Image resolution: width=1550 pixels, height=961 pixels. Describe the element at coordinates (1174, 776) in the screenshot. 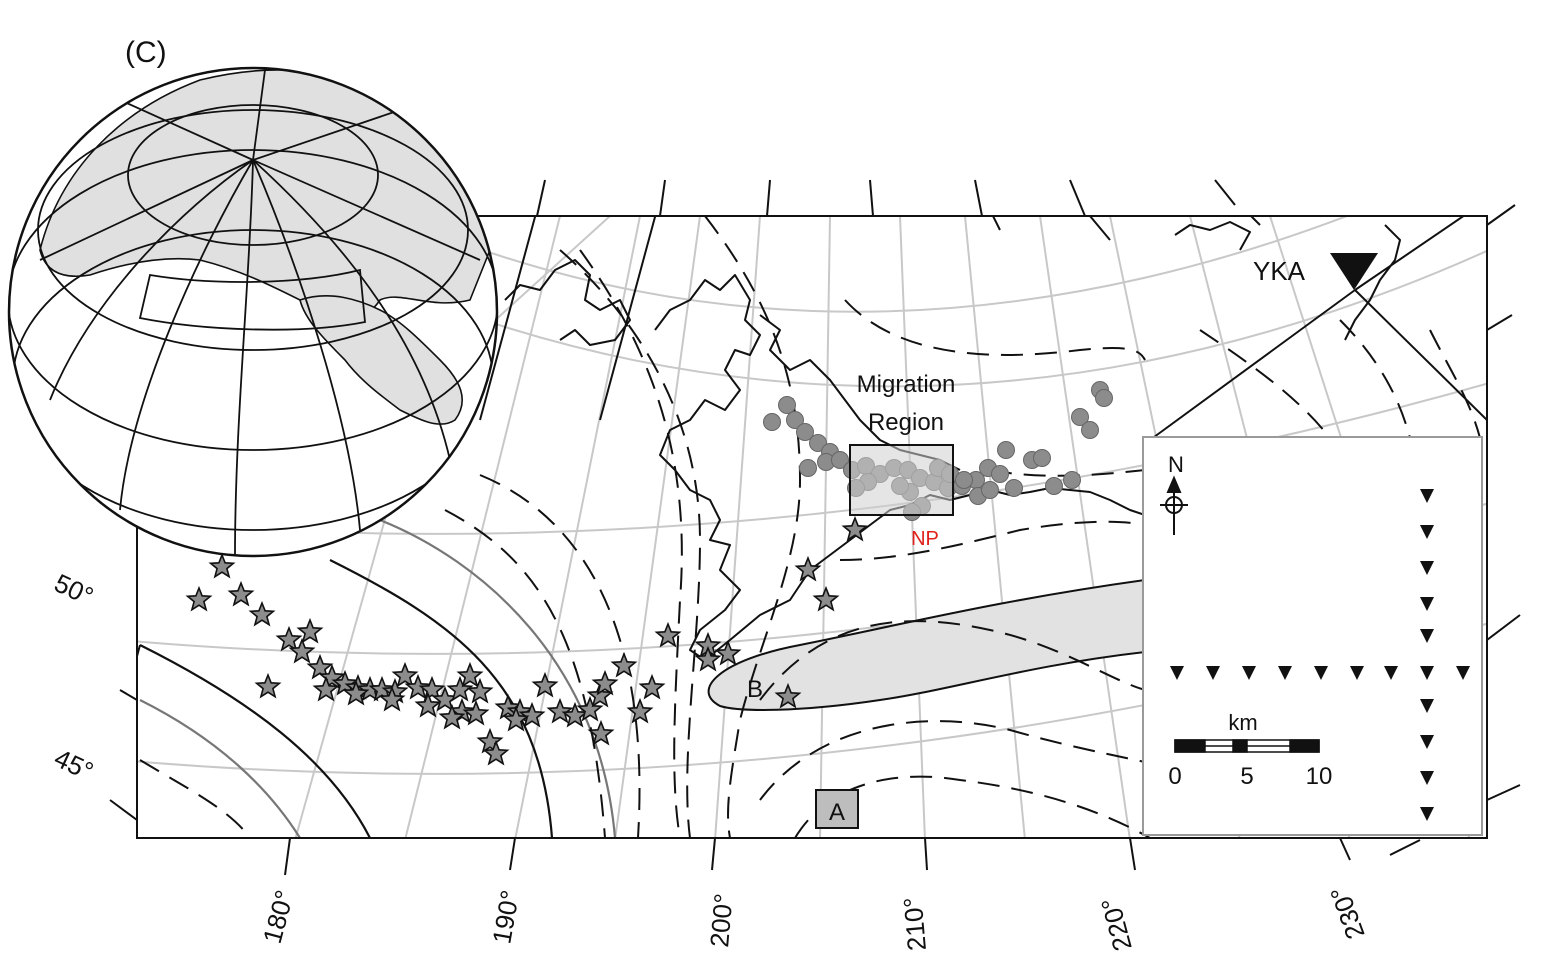

I see `scale-tick-0: 0` at that location.